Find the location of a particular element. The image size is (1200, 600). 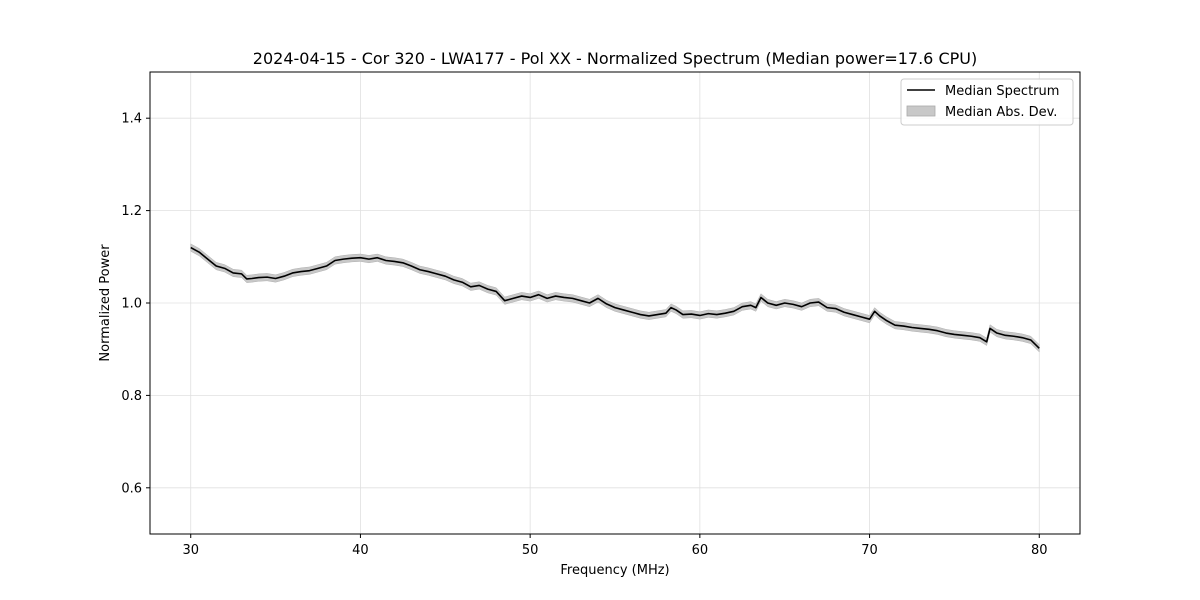

y-tick-label: 0.8 is located at coordinates (131, 396).